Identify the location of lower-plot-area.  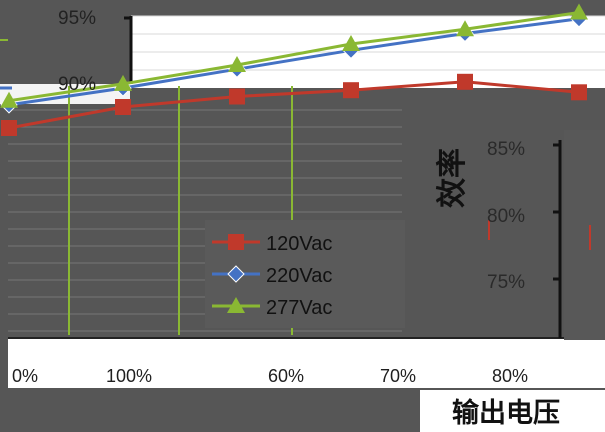
(306, 363).